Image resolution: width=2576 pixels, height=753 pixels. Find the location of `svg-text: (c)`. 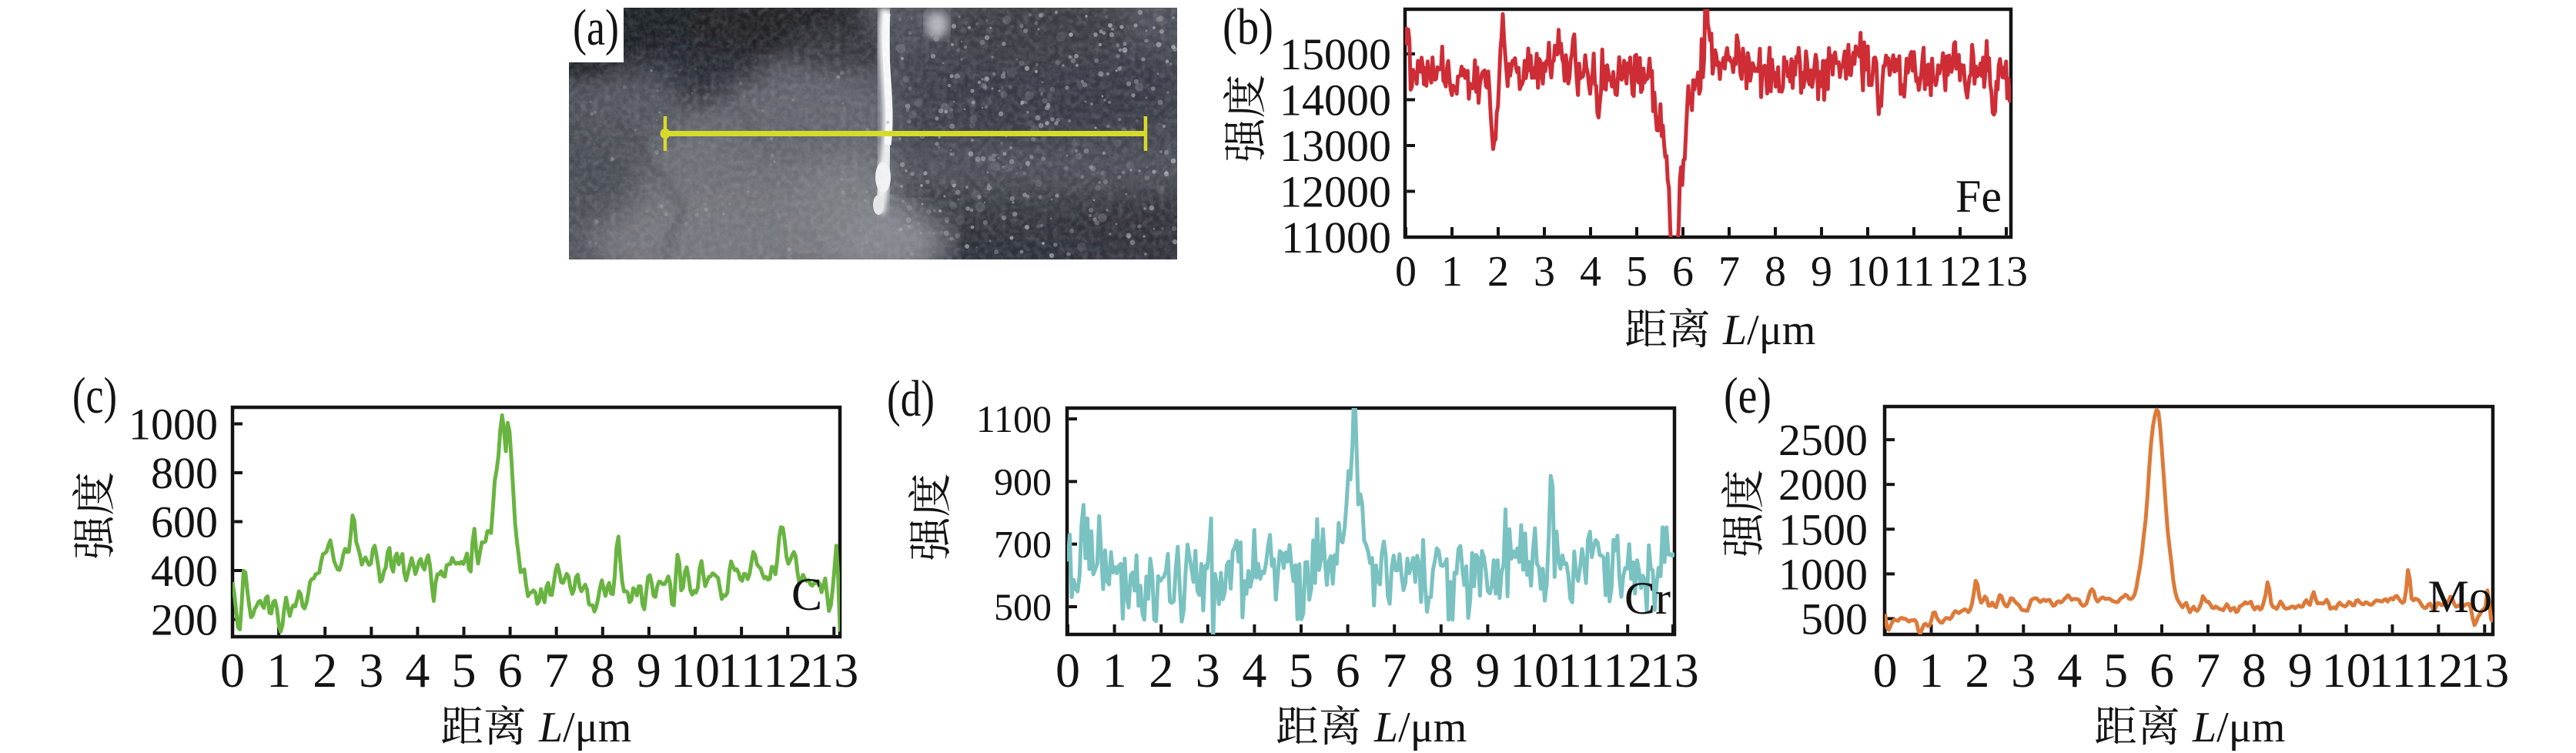

svg-text: (c) is located at coordinates (94, 395).